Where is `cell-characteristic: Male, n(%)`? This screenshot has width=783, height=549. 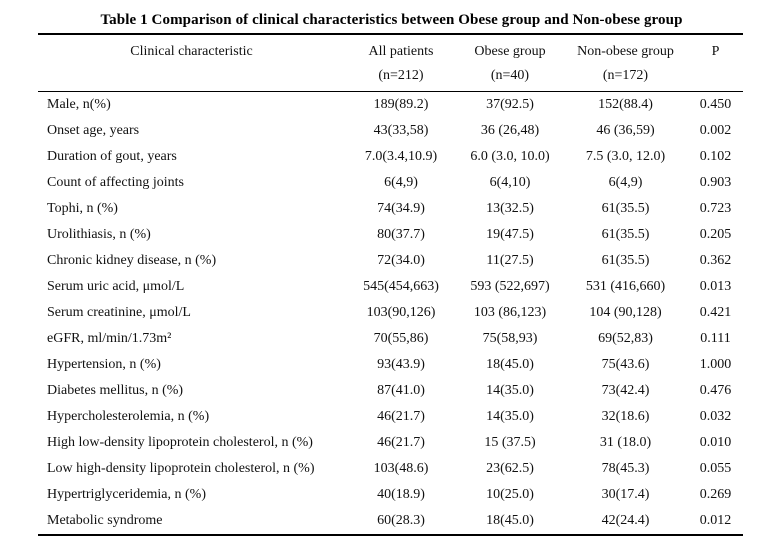
cell-characteristic: Male, n(%) is located at coordinates (79, 104).